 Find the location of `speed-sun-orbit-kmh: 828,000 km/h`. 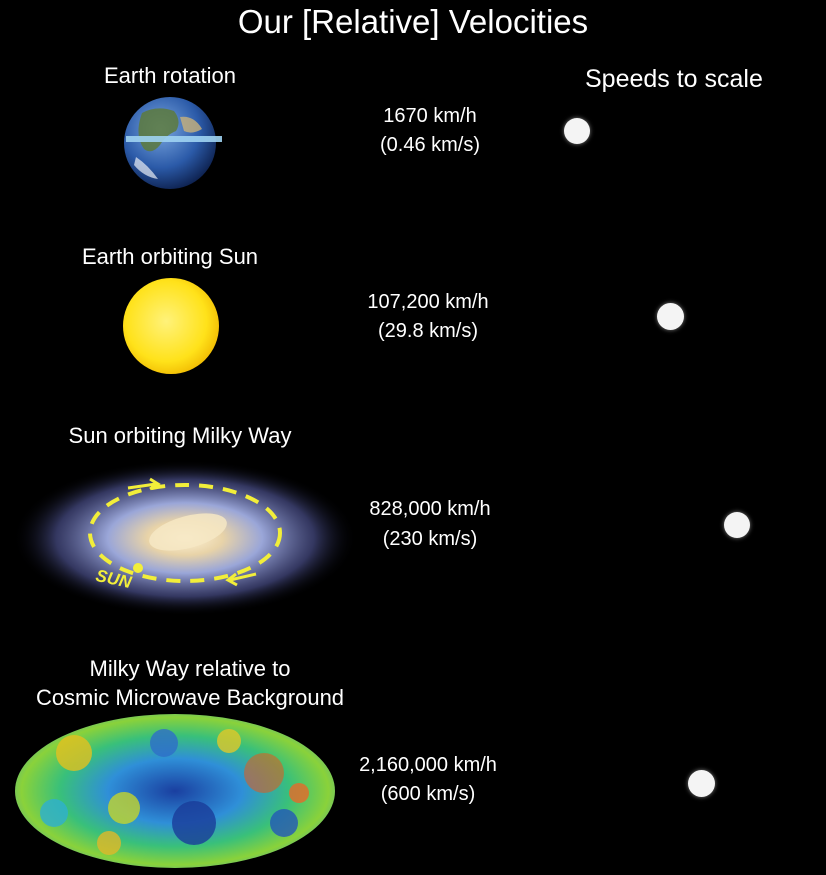

speed-sun-orbit-kmh: 828,000 km/h is located at coordinates (430, 509).